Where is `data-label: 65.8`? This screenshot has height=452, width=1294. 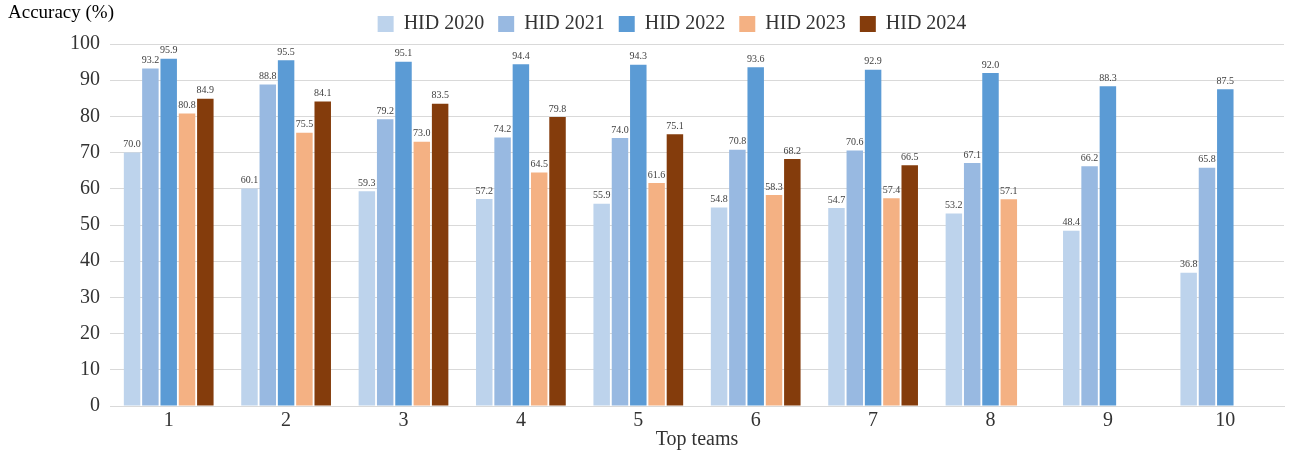 data-label: 65.8 is located at coordinates (1207, 159).